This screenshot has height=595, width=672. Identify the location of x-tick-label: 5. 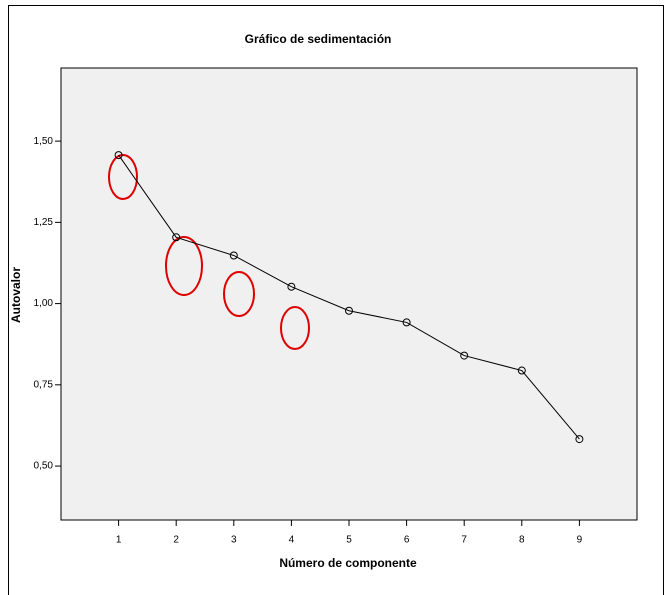
(349, 540).